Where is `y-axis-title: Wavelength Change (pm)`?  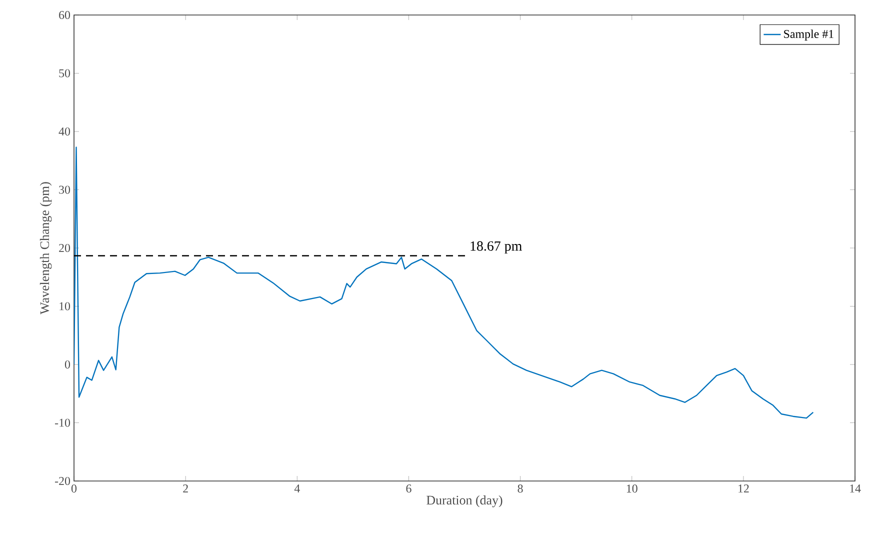 y-axis-title: Wavelength Change (pm) is located at coordinates (46, 248).